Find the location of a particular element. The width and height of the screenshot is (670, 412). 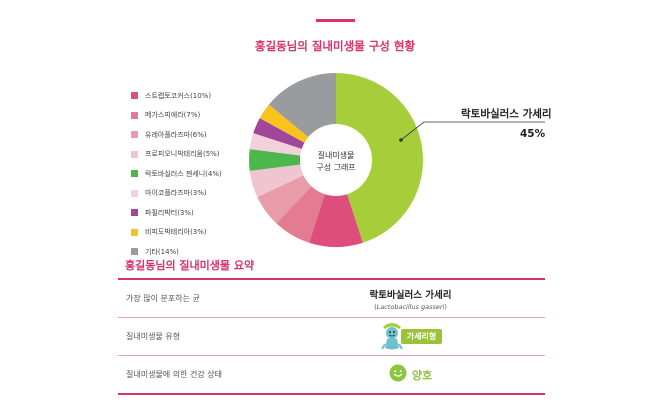

callout-name: 락토바실러스 가세리 is located at coordinates (506, 114).